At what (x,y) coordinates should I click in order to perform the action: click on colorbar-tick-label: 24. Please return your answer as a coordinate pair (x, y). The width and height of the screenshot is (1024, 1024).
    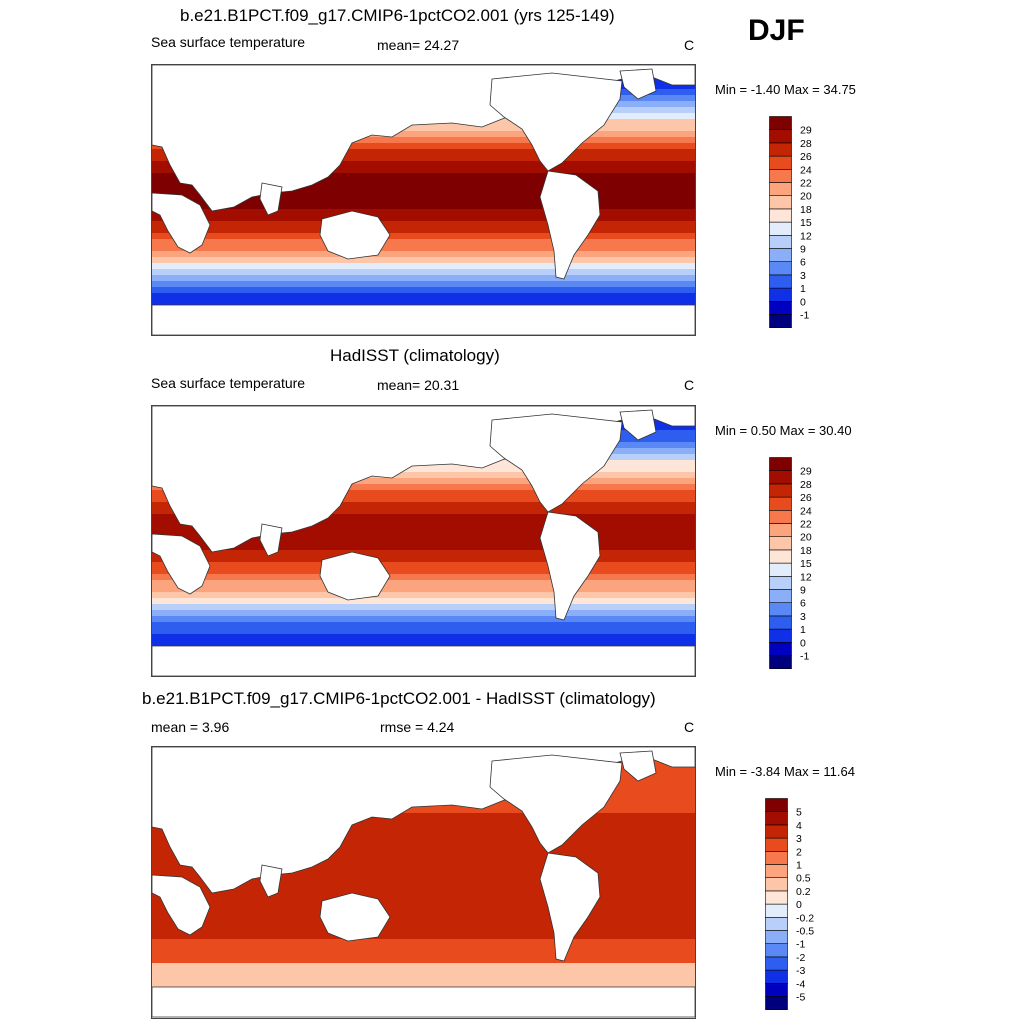
    Looking at the image, I should click on (806, 511).